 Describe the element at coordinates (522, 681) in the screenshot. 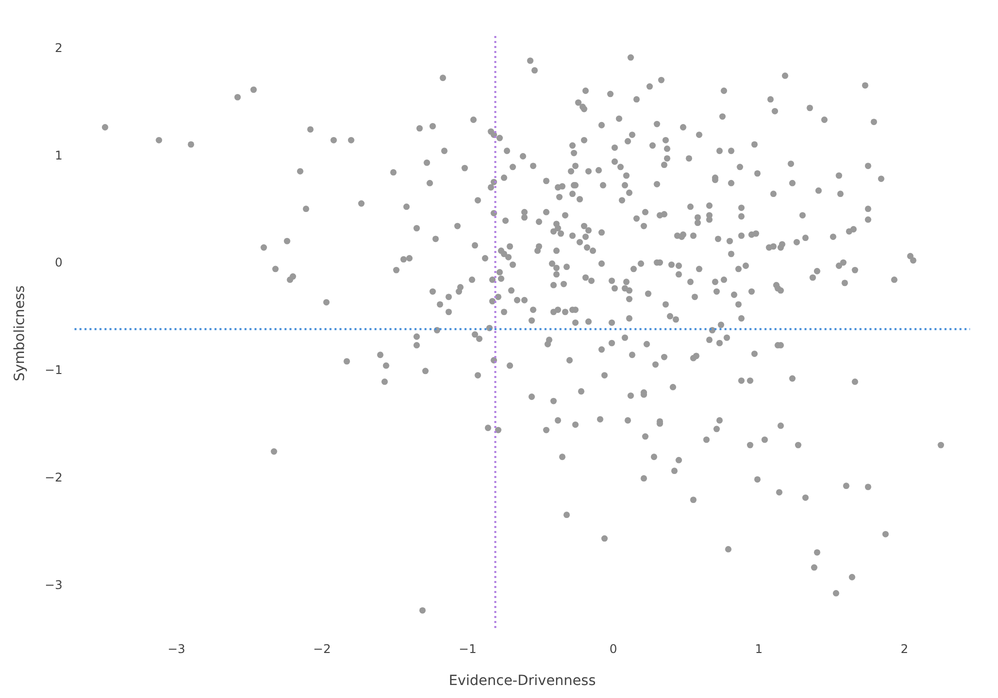

I see `x-axis-title: Evidence-Drivenness` at that location.